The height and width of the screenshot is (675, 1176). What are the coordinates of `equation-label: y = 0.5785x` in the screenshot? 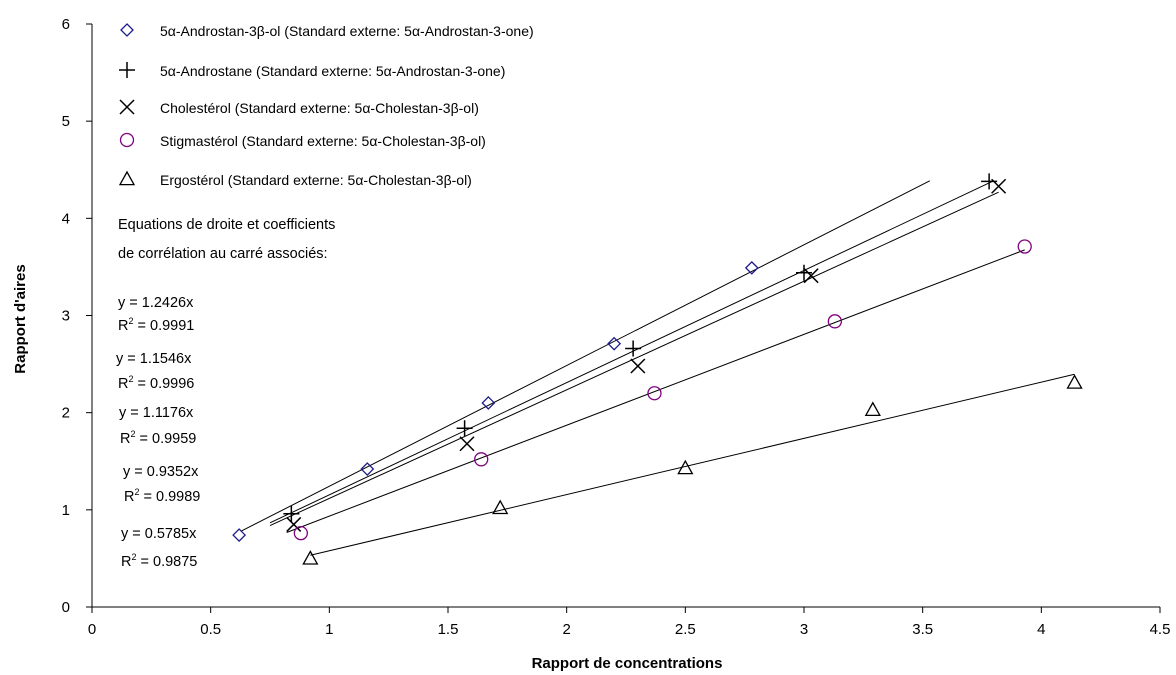 It's located at (159, 534).